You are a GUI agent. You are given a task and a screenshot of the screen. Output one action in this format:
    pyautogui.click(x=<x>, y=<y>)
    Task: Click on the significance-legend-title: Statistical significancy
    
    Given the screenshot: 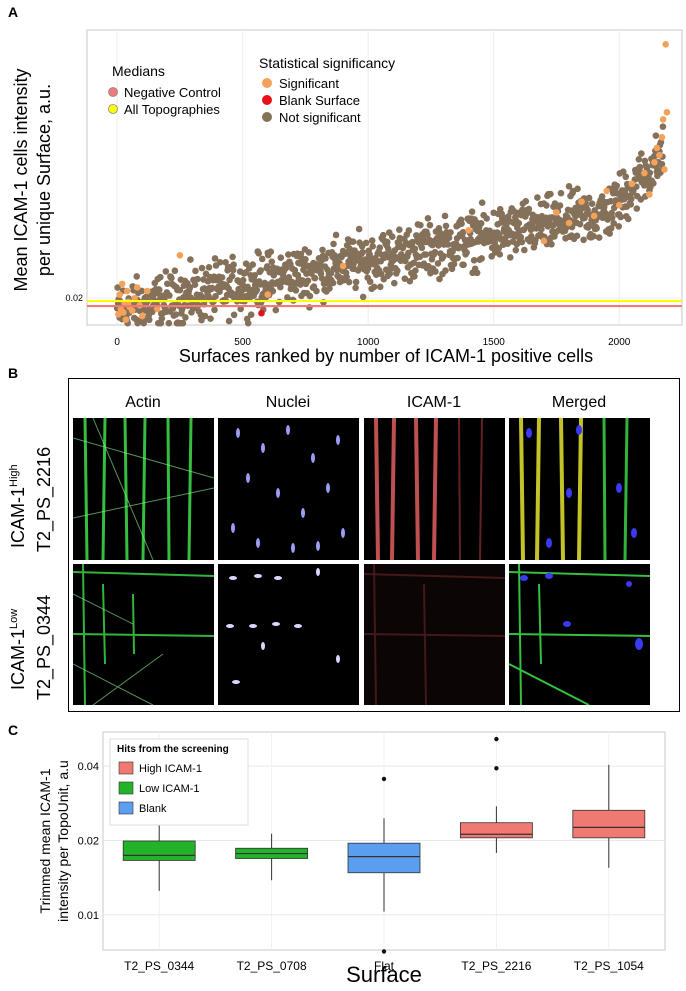 What is the action you would take?
    pyautogui.click(x=327, y=63)
    